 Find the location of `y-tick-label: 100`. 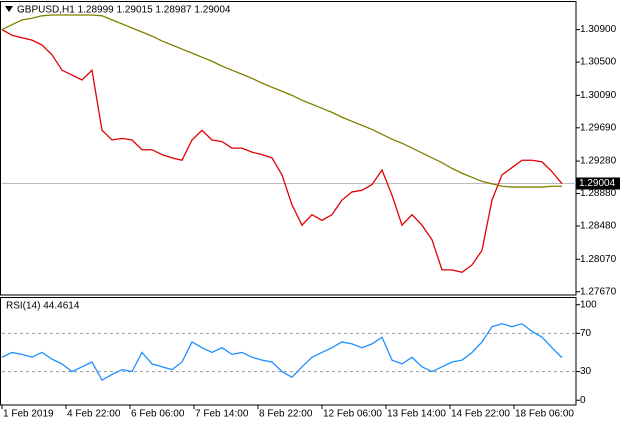

y-tick-label: 100 is located at coordinates (588, 304).